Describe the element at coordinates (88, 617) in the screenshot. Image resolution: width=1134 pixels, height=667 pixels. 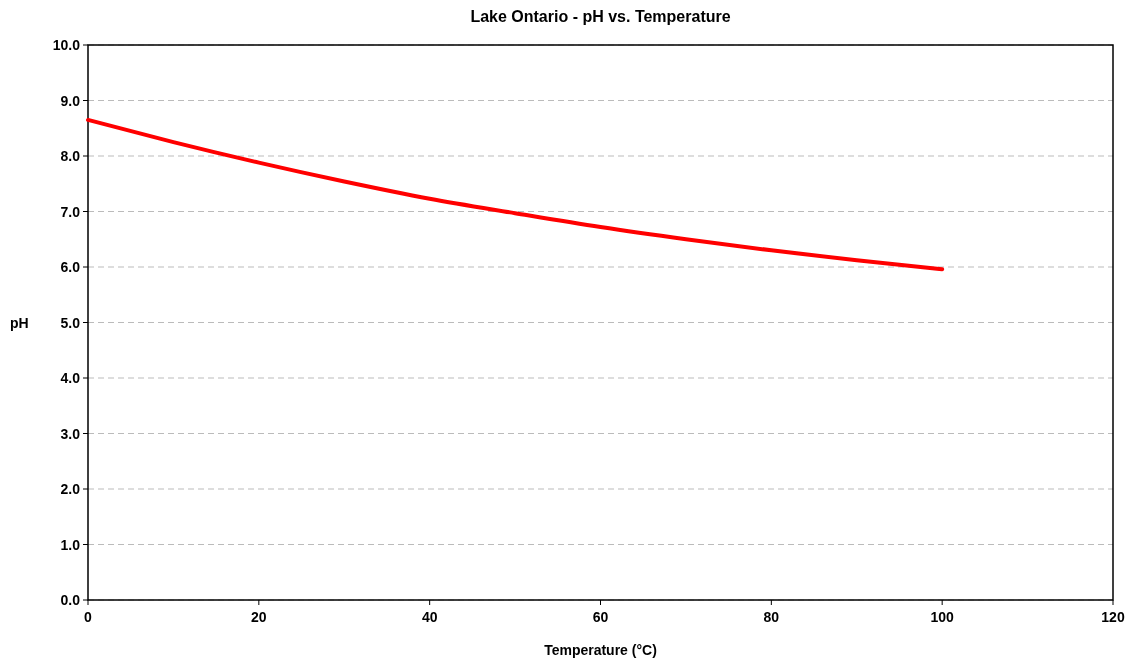
I see `x-tick-label: 0` at that location.